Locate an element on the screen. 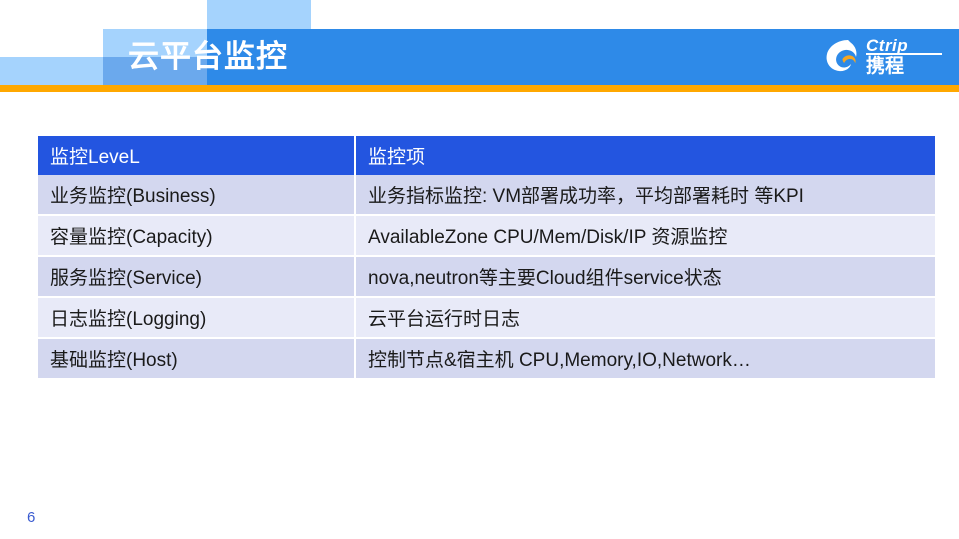 The image size is (959, 539). ctrip-logo: Ctrip 携程 is located at coordinates (882, 54).